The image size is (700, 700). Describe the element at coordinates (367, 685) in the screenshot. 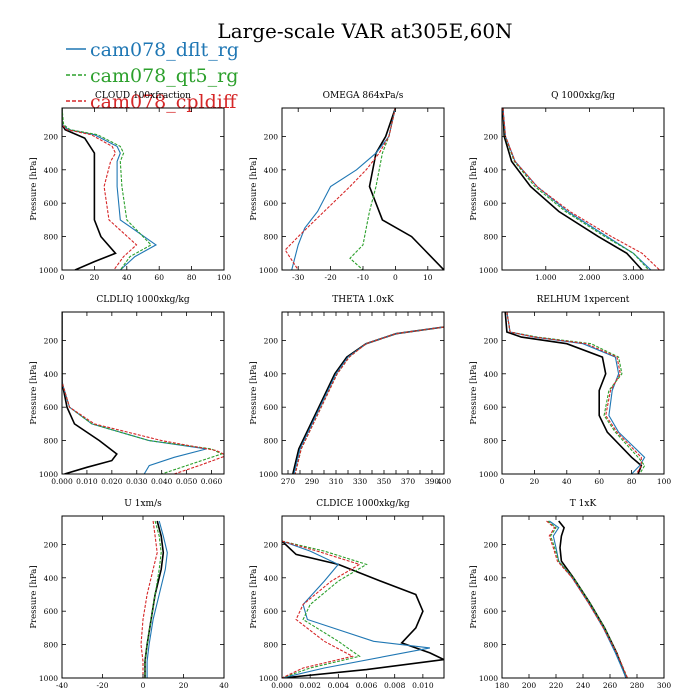

I see `xtick-label-7-3: 0.006` at that location.